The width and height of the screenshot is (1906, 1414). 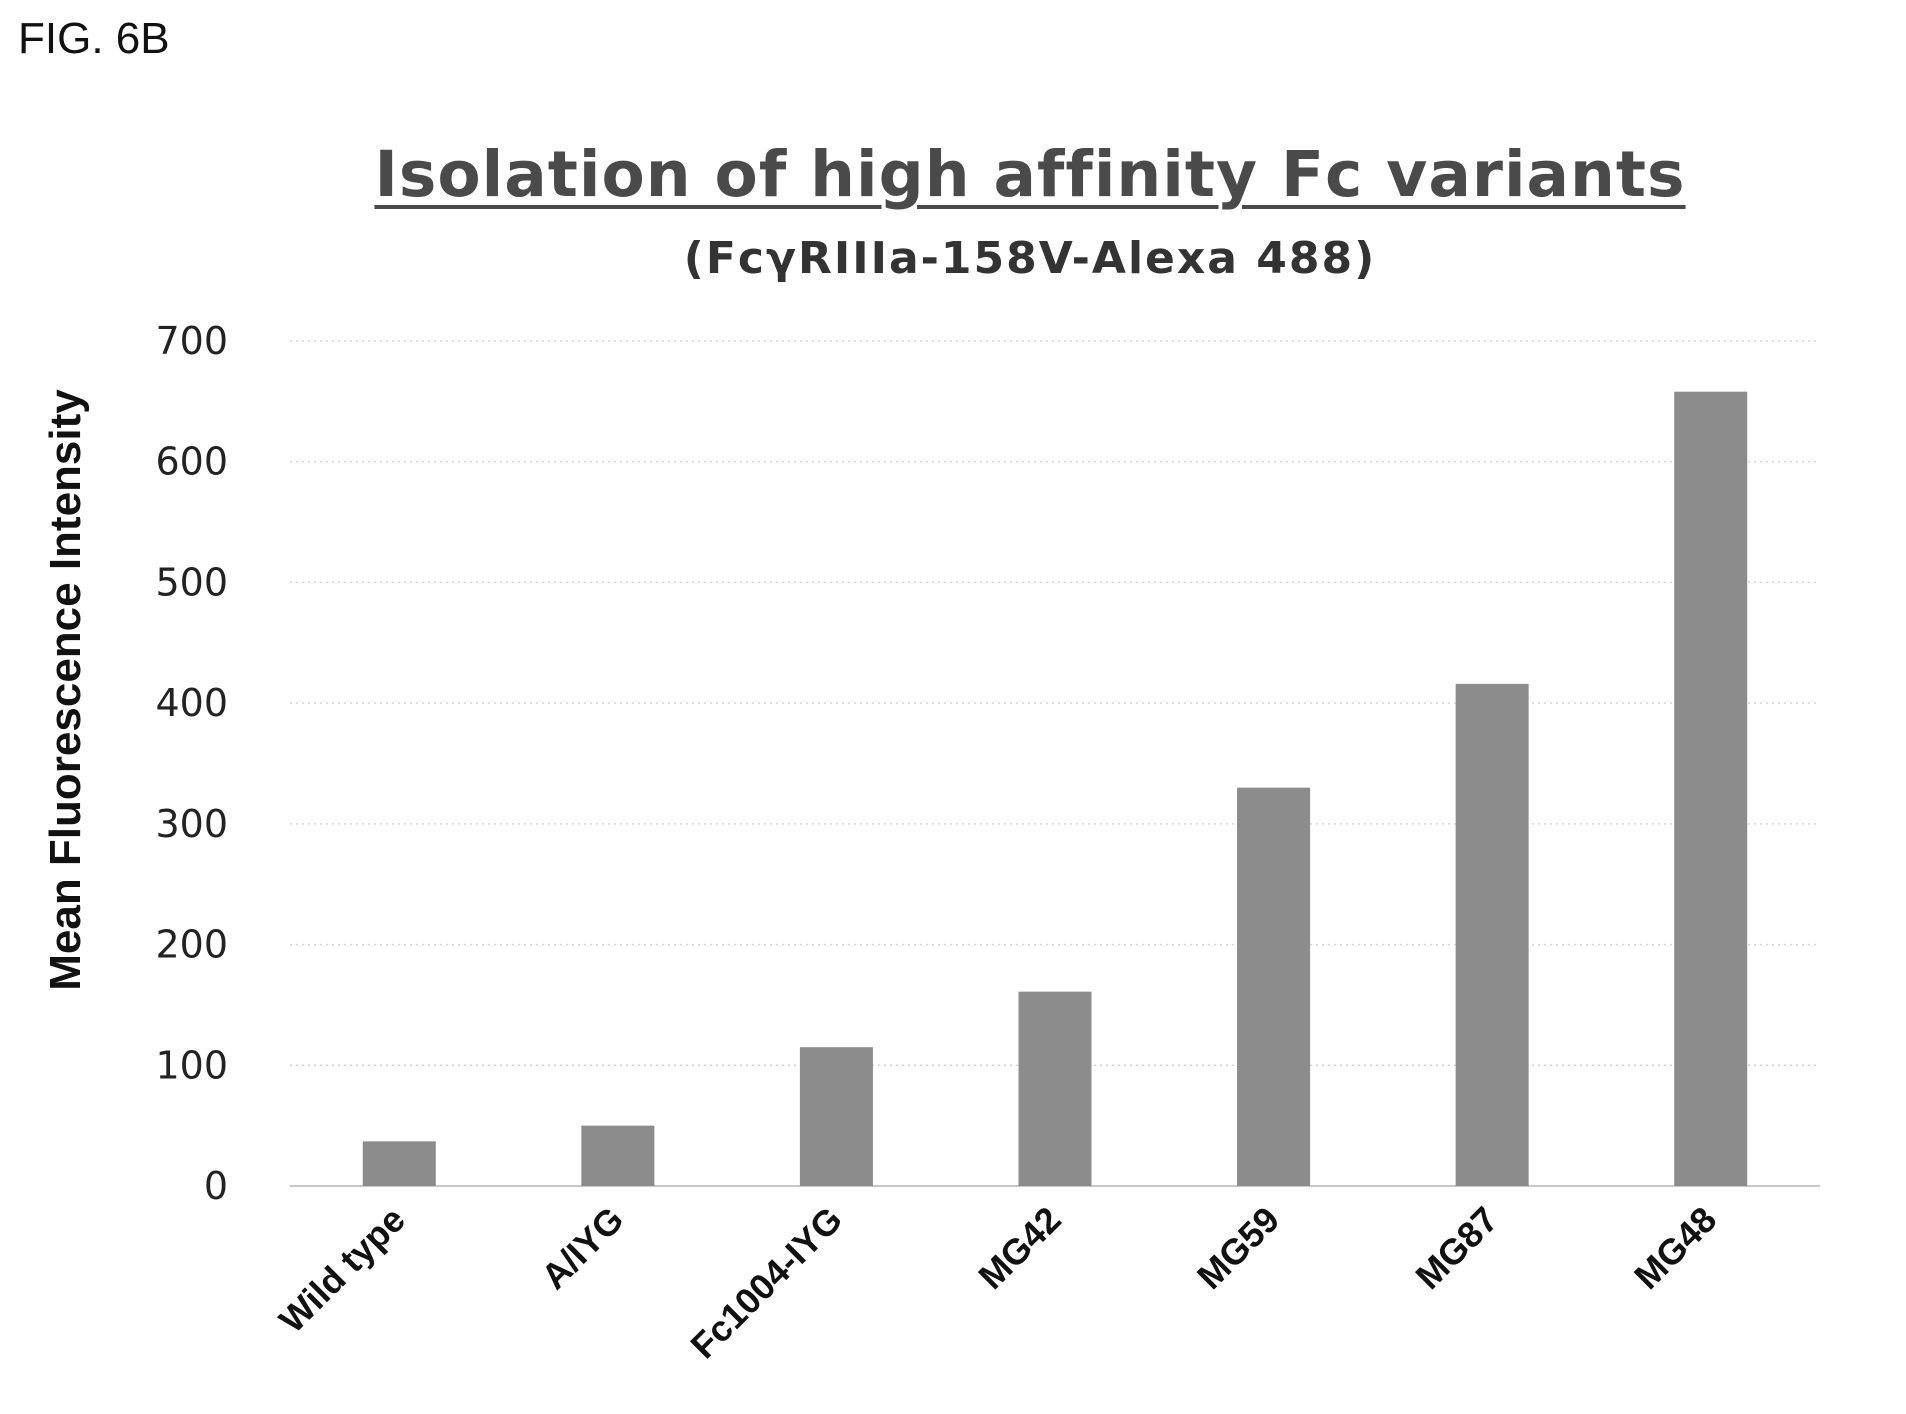 What do you see at coordinates (1030, 258) in the screenshot?
I see `chart-subtitle: (FcγRIIIa-158V-Alexa 488)` at bounding box center [1030, 258].